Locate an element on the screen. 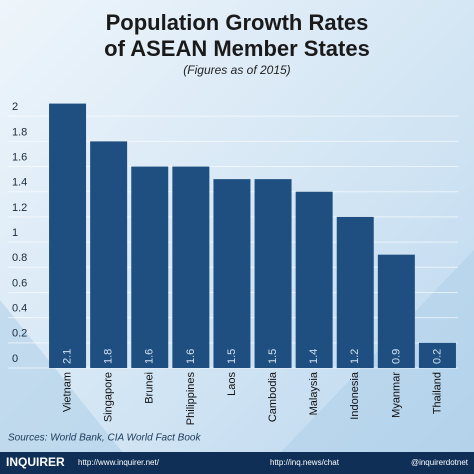  x-tick-label: Singapore is located at coordinates (109, 397).